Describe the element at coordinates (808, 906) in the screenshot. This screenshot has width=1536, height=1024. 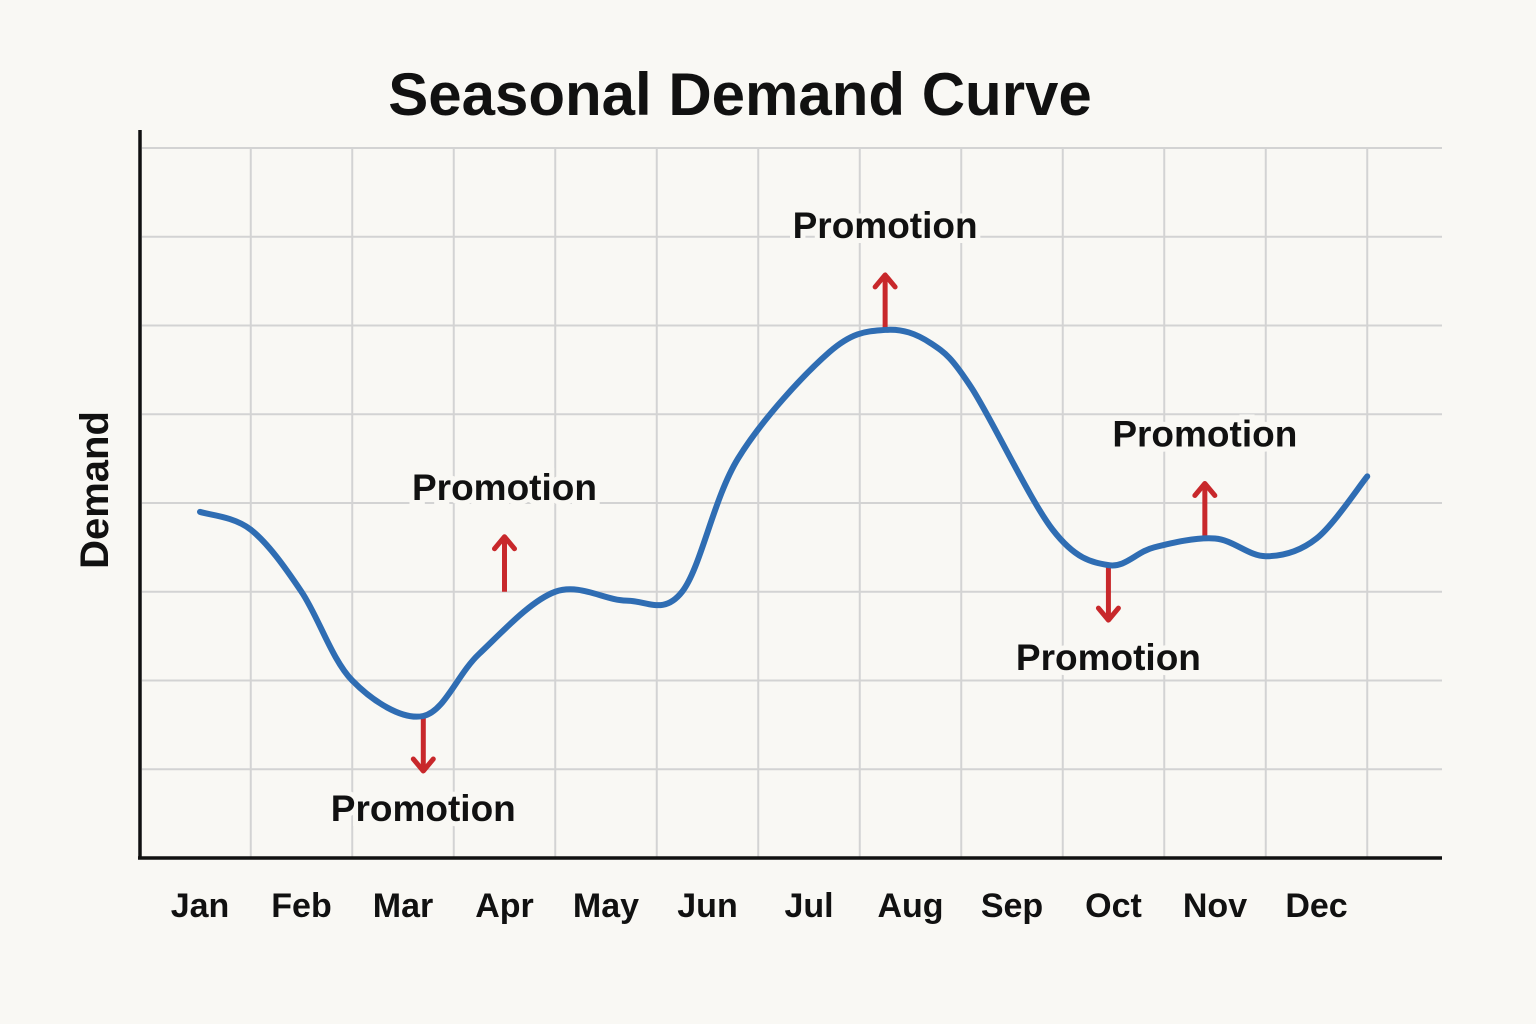
I see `x-tick-label: Jul` at that location.